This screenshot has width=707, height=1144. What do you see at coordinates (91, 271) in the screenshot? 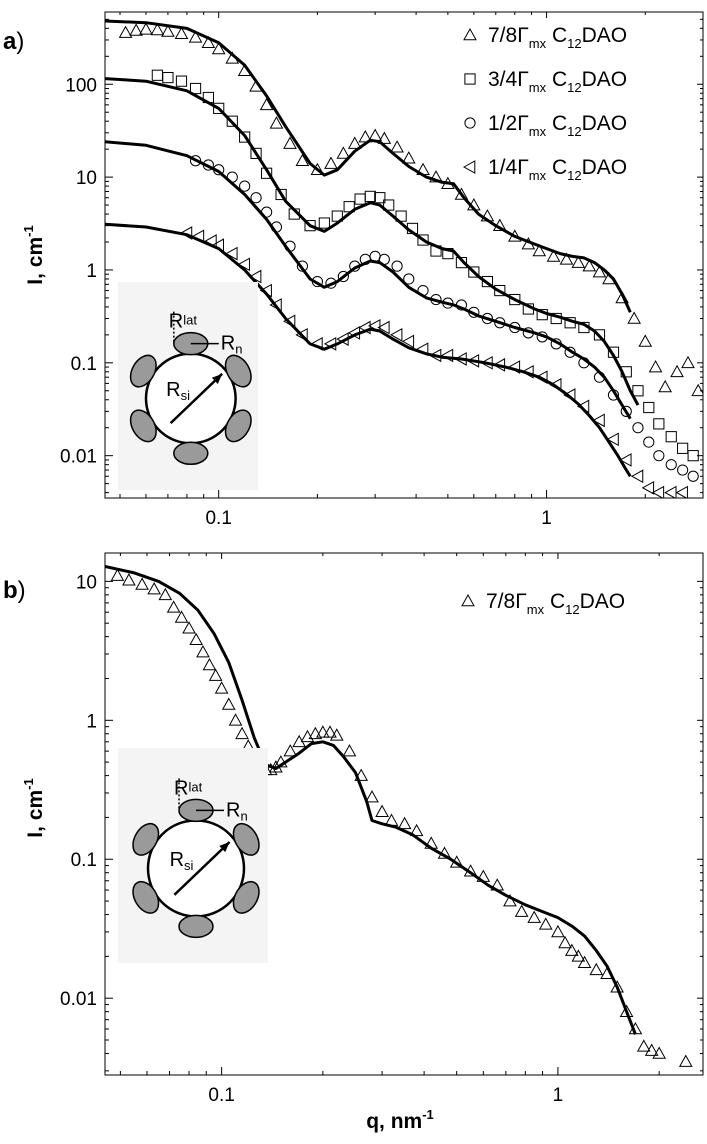
I see `y-tick-label: 1` at bounding box center [91, 271].